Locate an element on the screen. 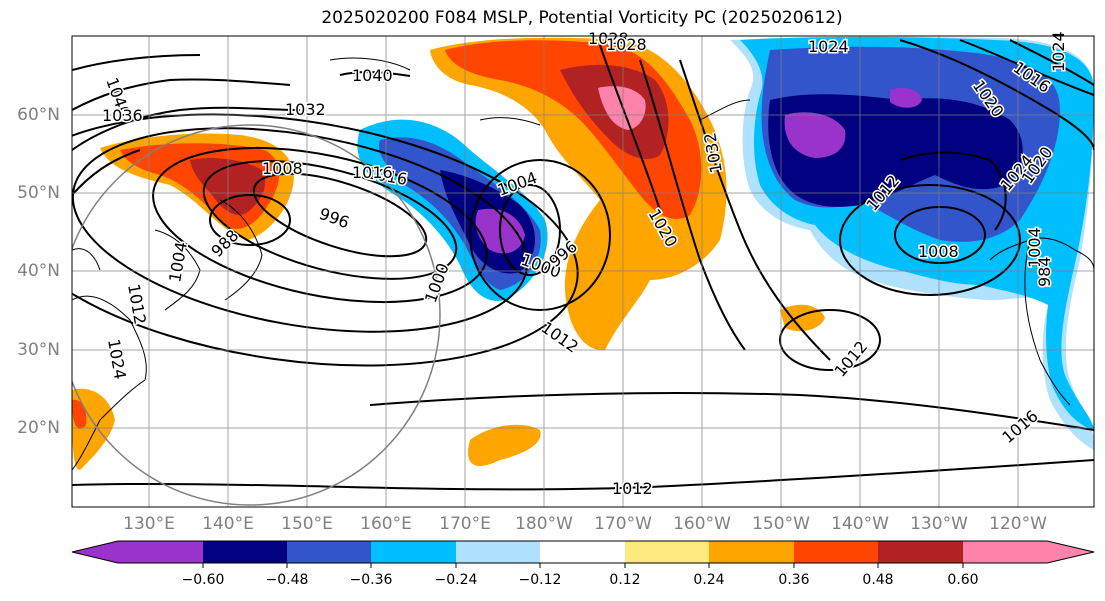  lon-label: 160°E is located at coordinates (386, 524).